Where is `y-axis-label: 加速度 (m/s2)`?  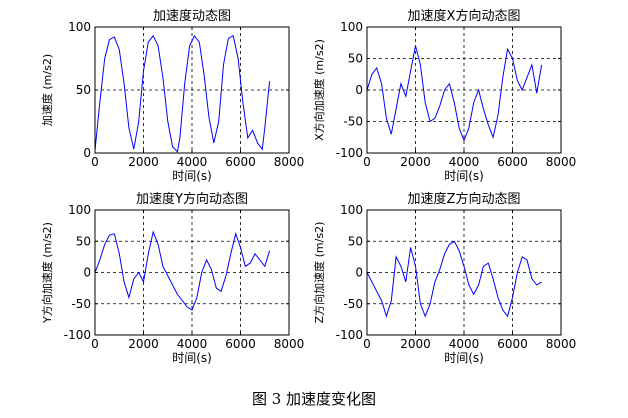 y-axis-label: 加速度 (m/s2) is located at coordinates (47, 90).